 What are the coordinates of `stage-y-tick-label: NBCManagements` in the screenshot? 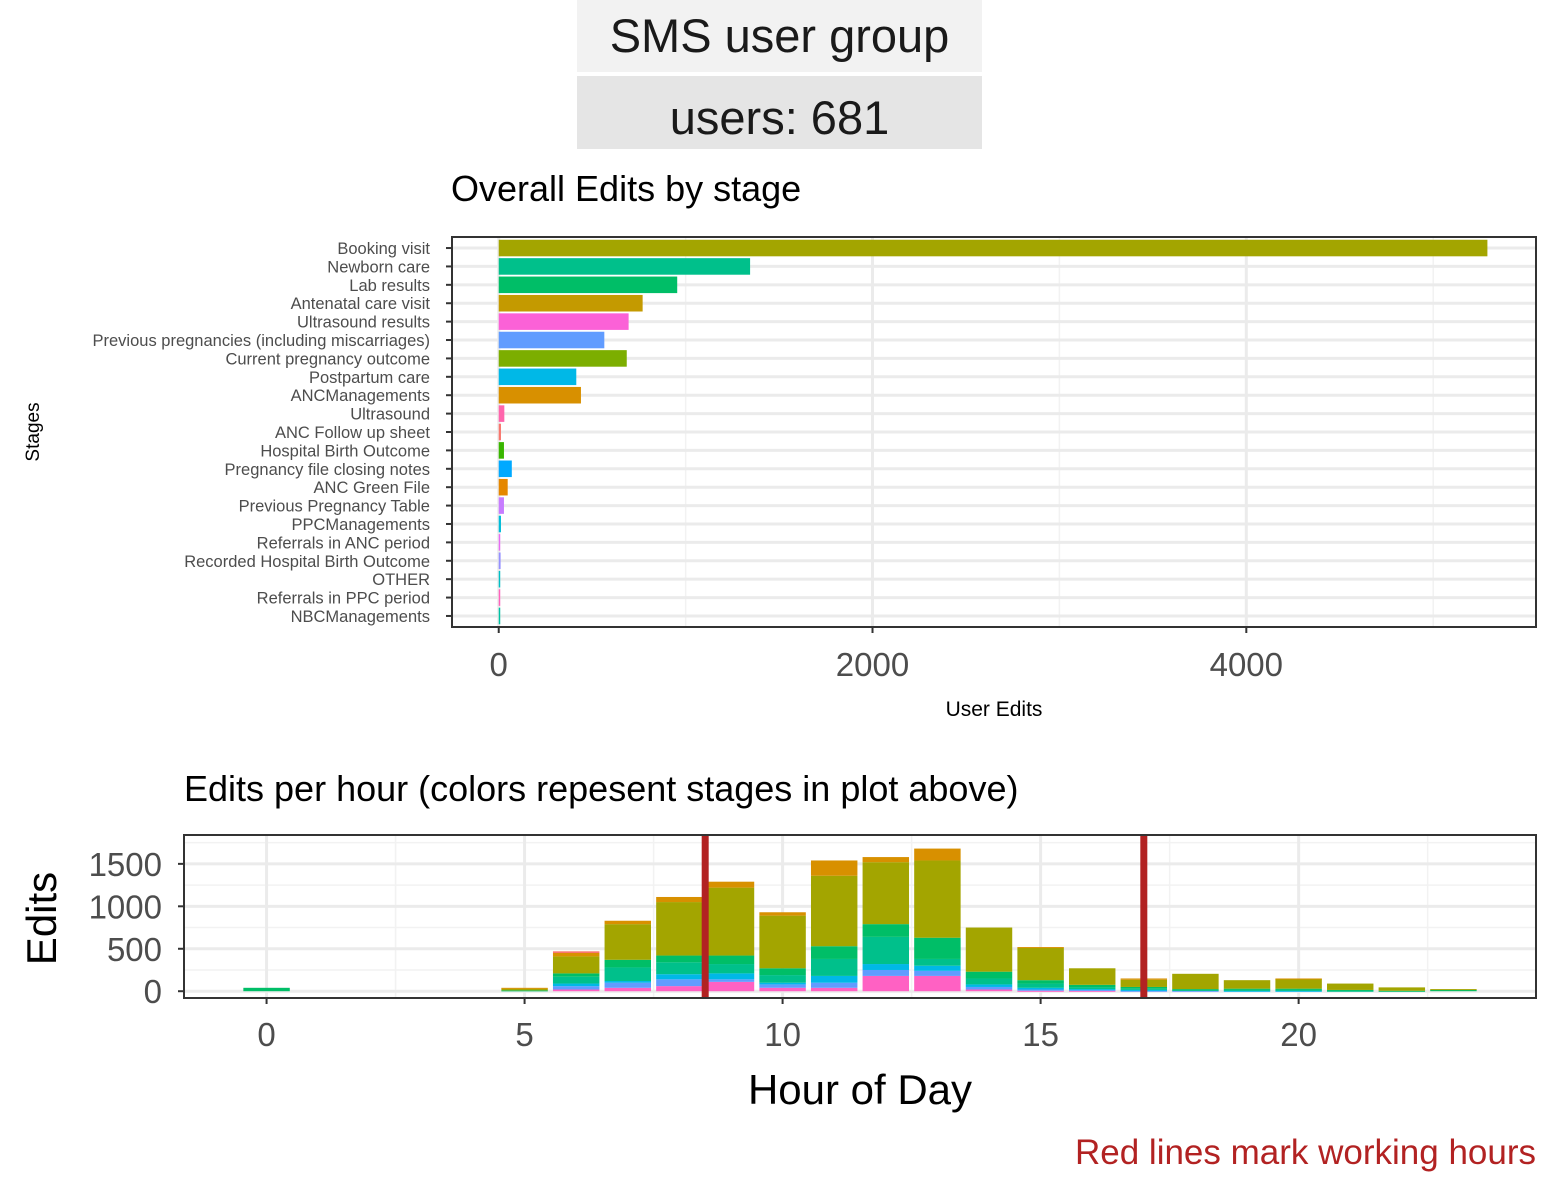 It's located at (360, 617).